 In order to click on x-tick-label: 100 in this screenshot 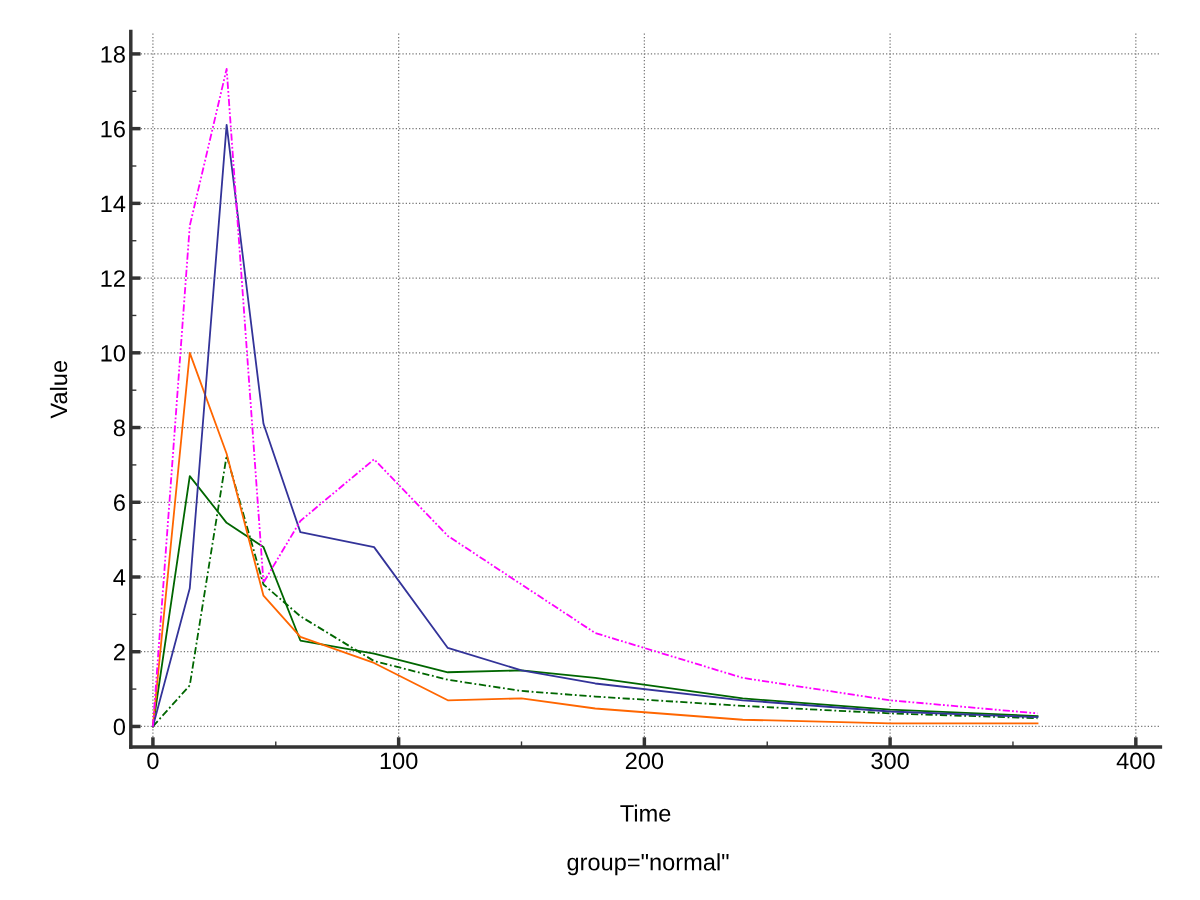, I will do `click(399, 761)`.